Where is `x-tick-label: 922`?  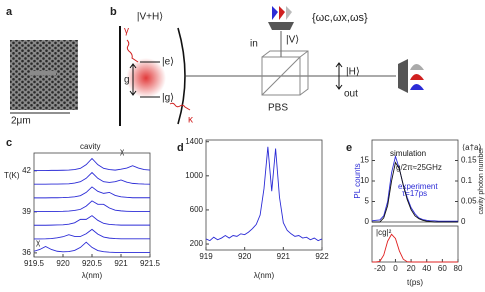 x-tick-label: 922 is located at coordinates (322, 256).